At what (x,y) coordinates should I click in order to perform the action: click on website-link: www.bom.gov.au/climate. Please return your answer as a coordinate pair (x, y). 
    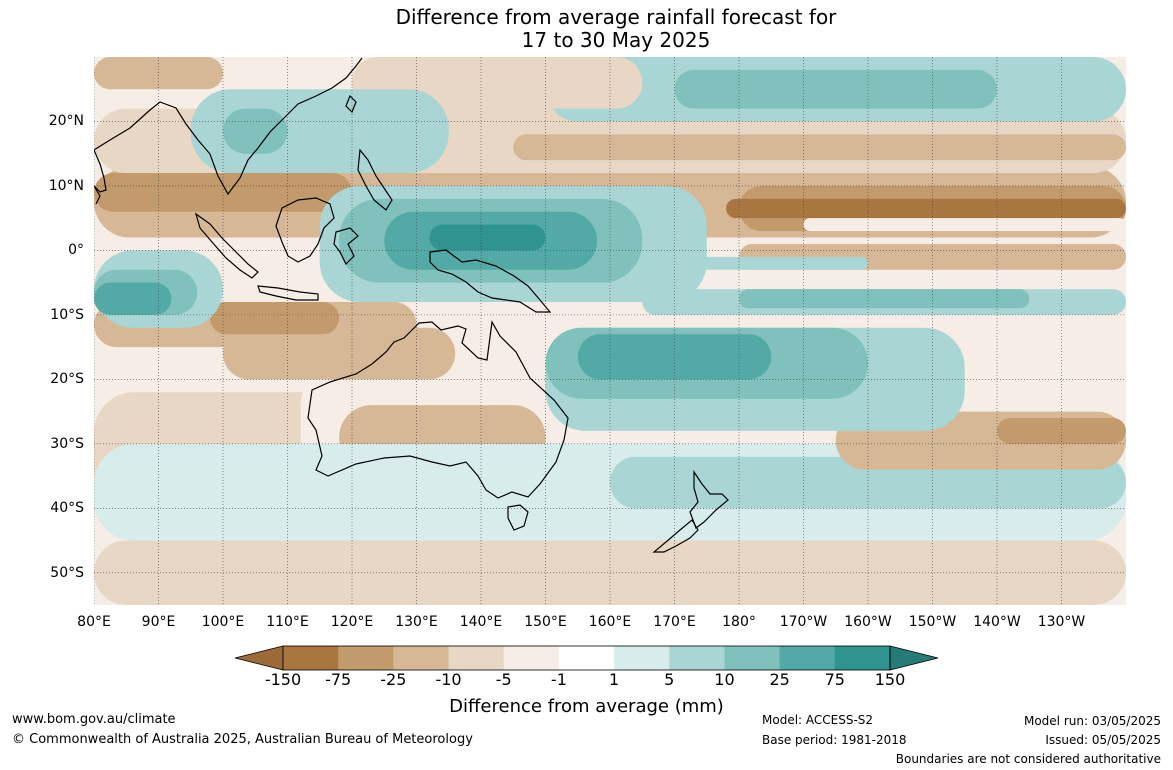
    Looking at the image, I should click on (94, 719).